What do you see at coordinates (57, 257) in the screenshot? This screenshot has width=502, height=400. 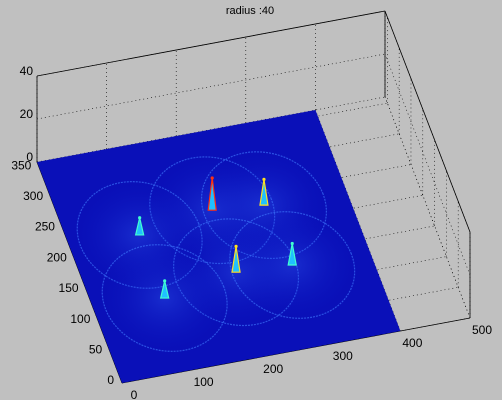 I see `y-tick-label: 200` at bounding box center [57, 257].